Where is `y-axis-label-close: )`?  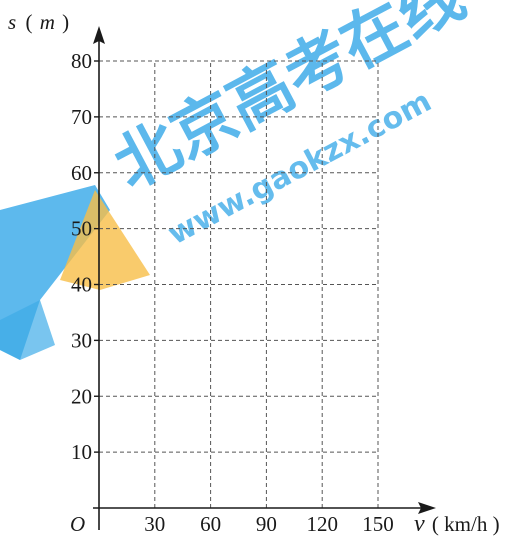
y-axis-label-close: ) is located at coordinates (65, 22).